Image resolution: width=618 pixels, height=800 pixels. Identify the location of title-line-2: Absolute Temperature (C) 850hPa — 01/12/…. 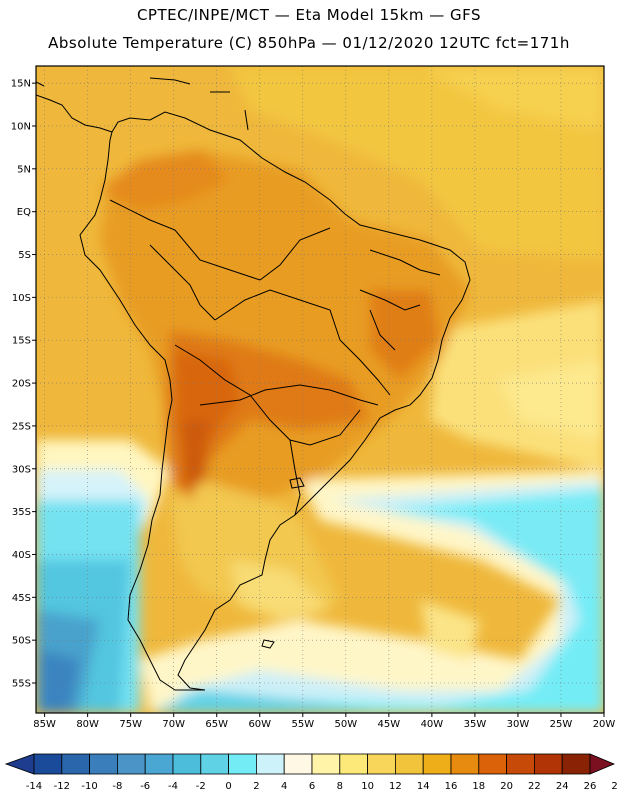
(309, 43).